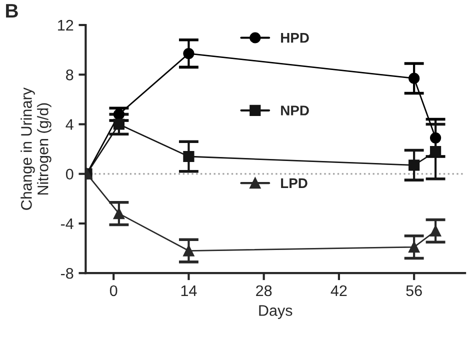 Image resolution: width=476 pixels, height=338 pixels. Describe the element at coordinates (338, 290) in the screenshot. I see `x-tick-label: 42` at that location.